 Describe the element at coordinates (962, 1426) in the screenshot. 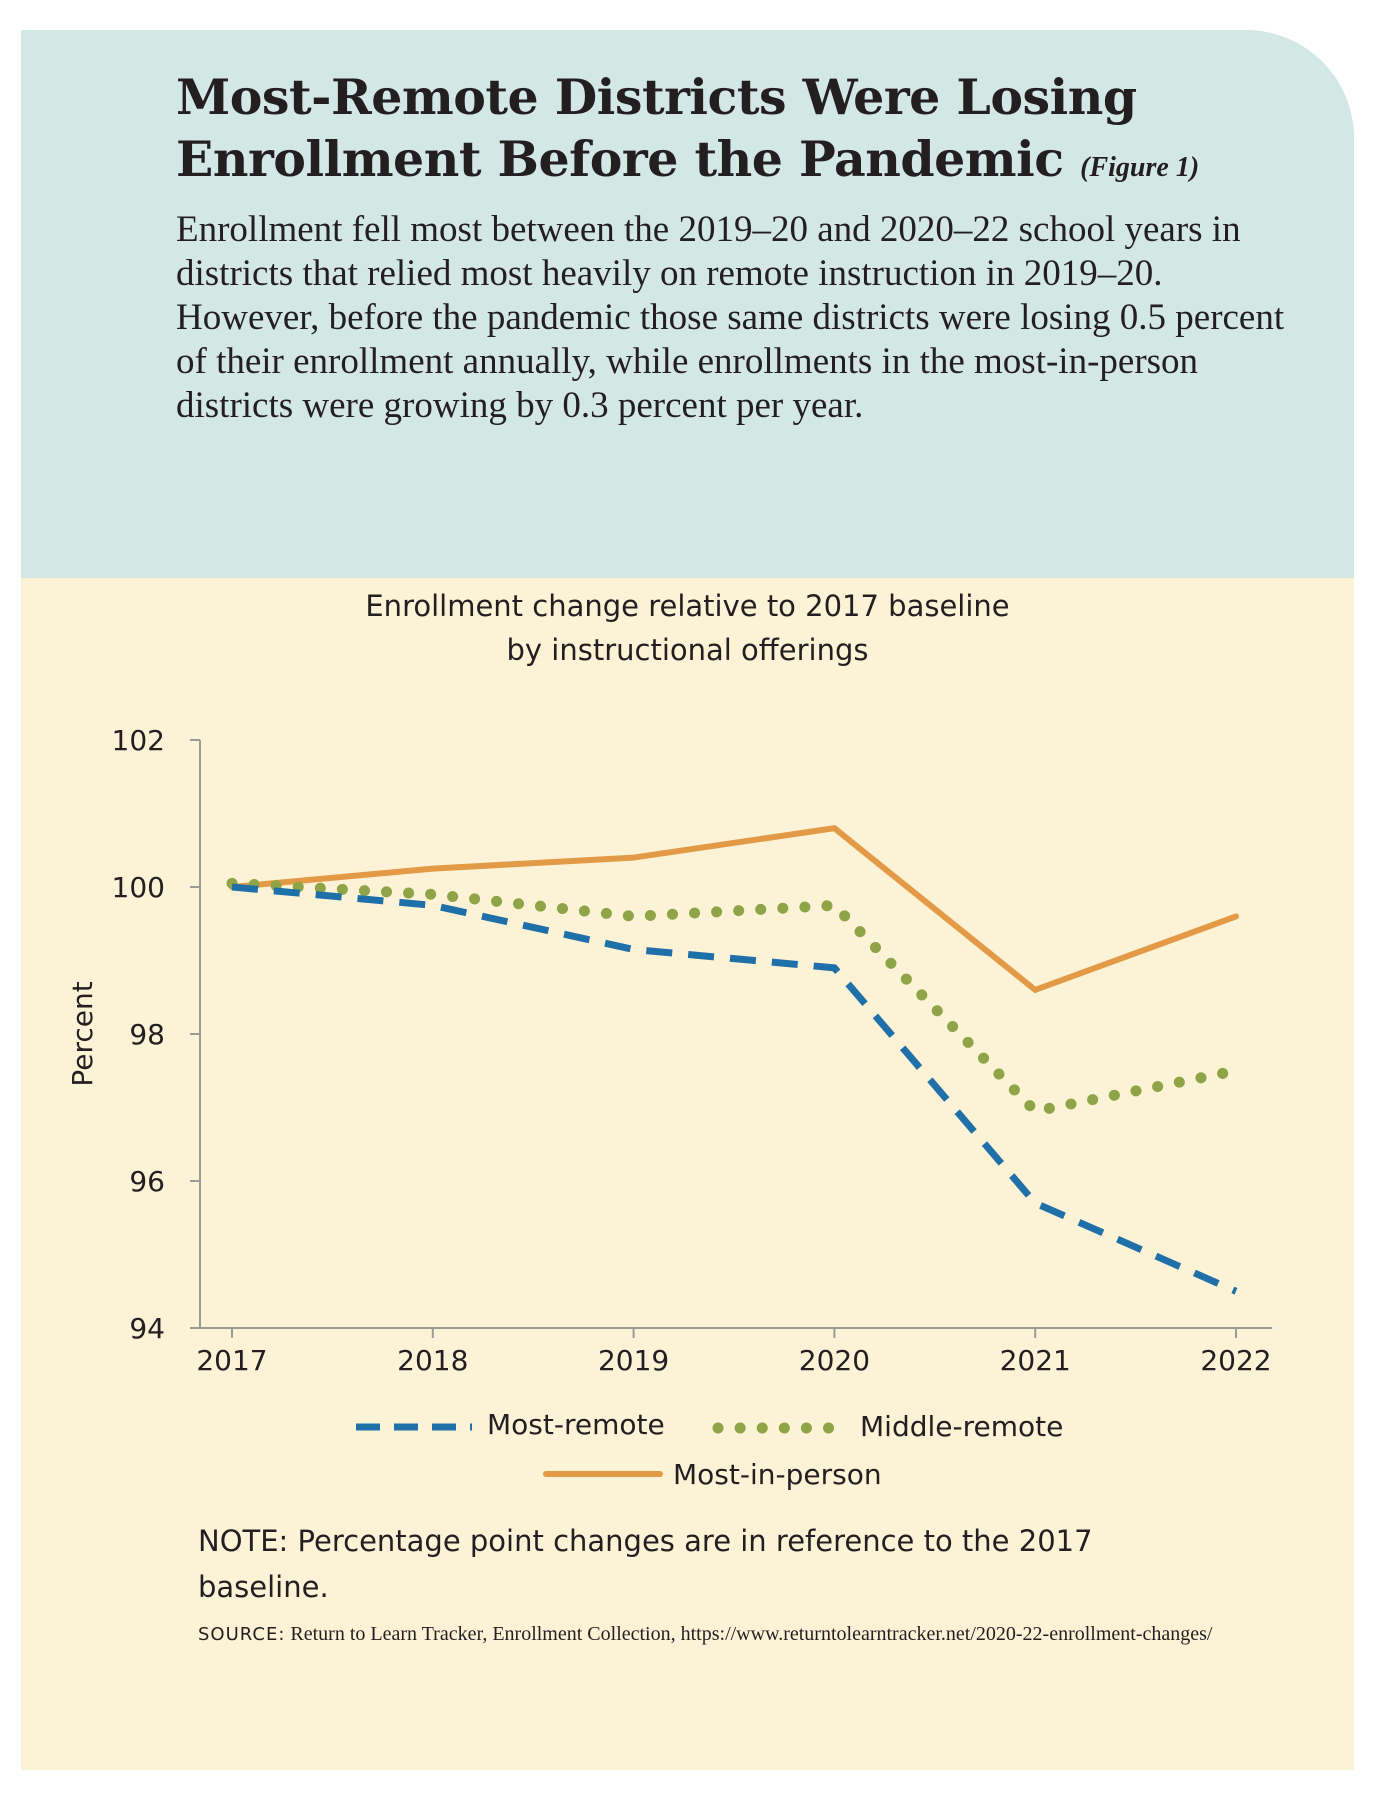

I see `legend-label-middle-remote: Middle-remote` at that location.